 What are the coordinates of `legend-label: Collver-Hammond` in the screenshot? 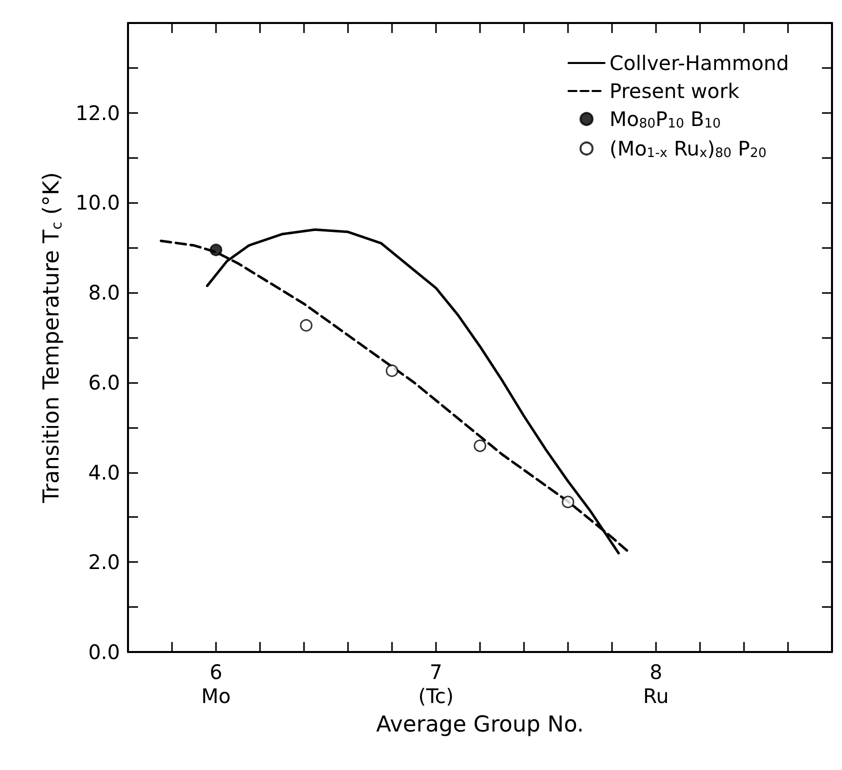 It's located at (699, 63).